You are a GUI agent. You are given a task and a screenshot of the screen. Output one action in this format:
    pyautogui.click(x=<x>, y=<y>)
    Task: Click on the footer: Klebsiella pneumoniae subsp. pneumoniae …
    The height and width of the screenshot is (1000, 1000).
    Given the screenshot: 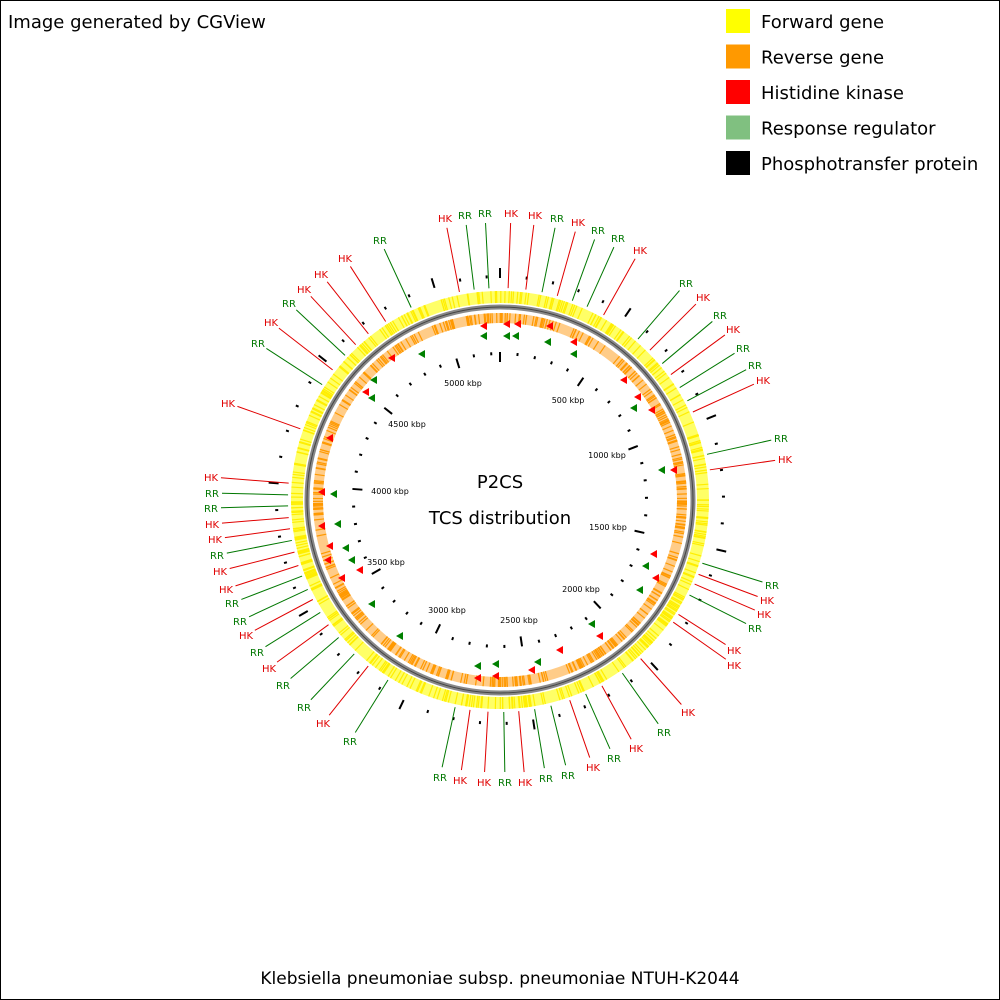 What is the action you would take?
    pyautogui.click(x=499, y=979)
    